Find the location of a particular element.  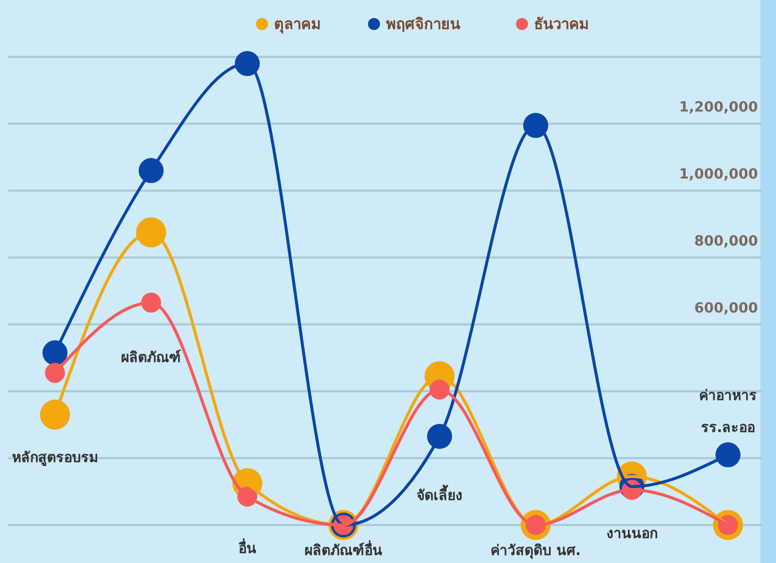

y-tick-label: 800,000 is located at coordinates (726, 241).